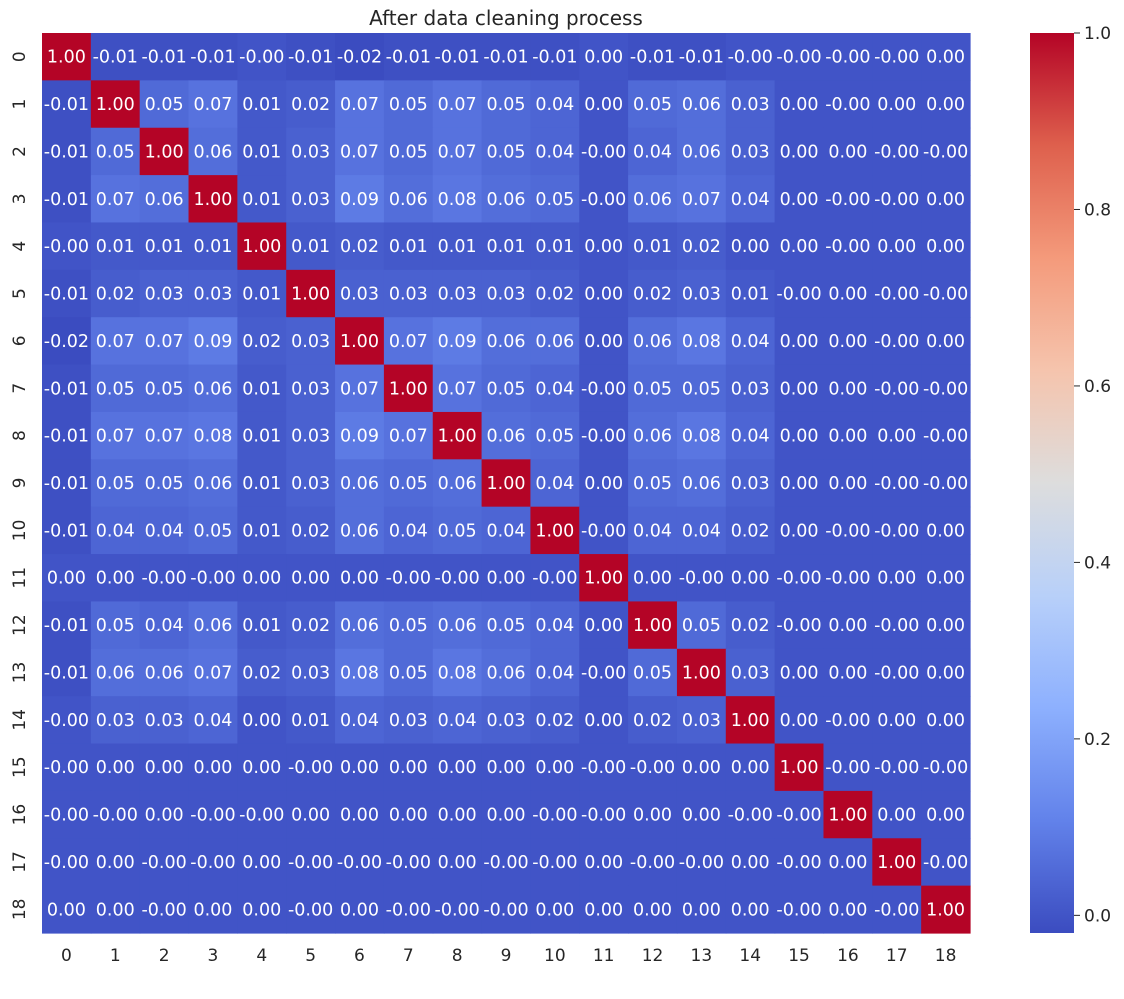 This screenshot has width=1124, height=999. What do you see at coordinates (66, 956) in the screenshot?
I see `x-tick-label: 0` at bounding box center [66, 956].